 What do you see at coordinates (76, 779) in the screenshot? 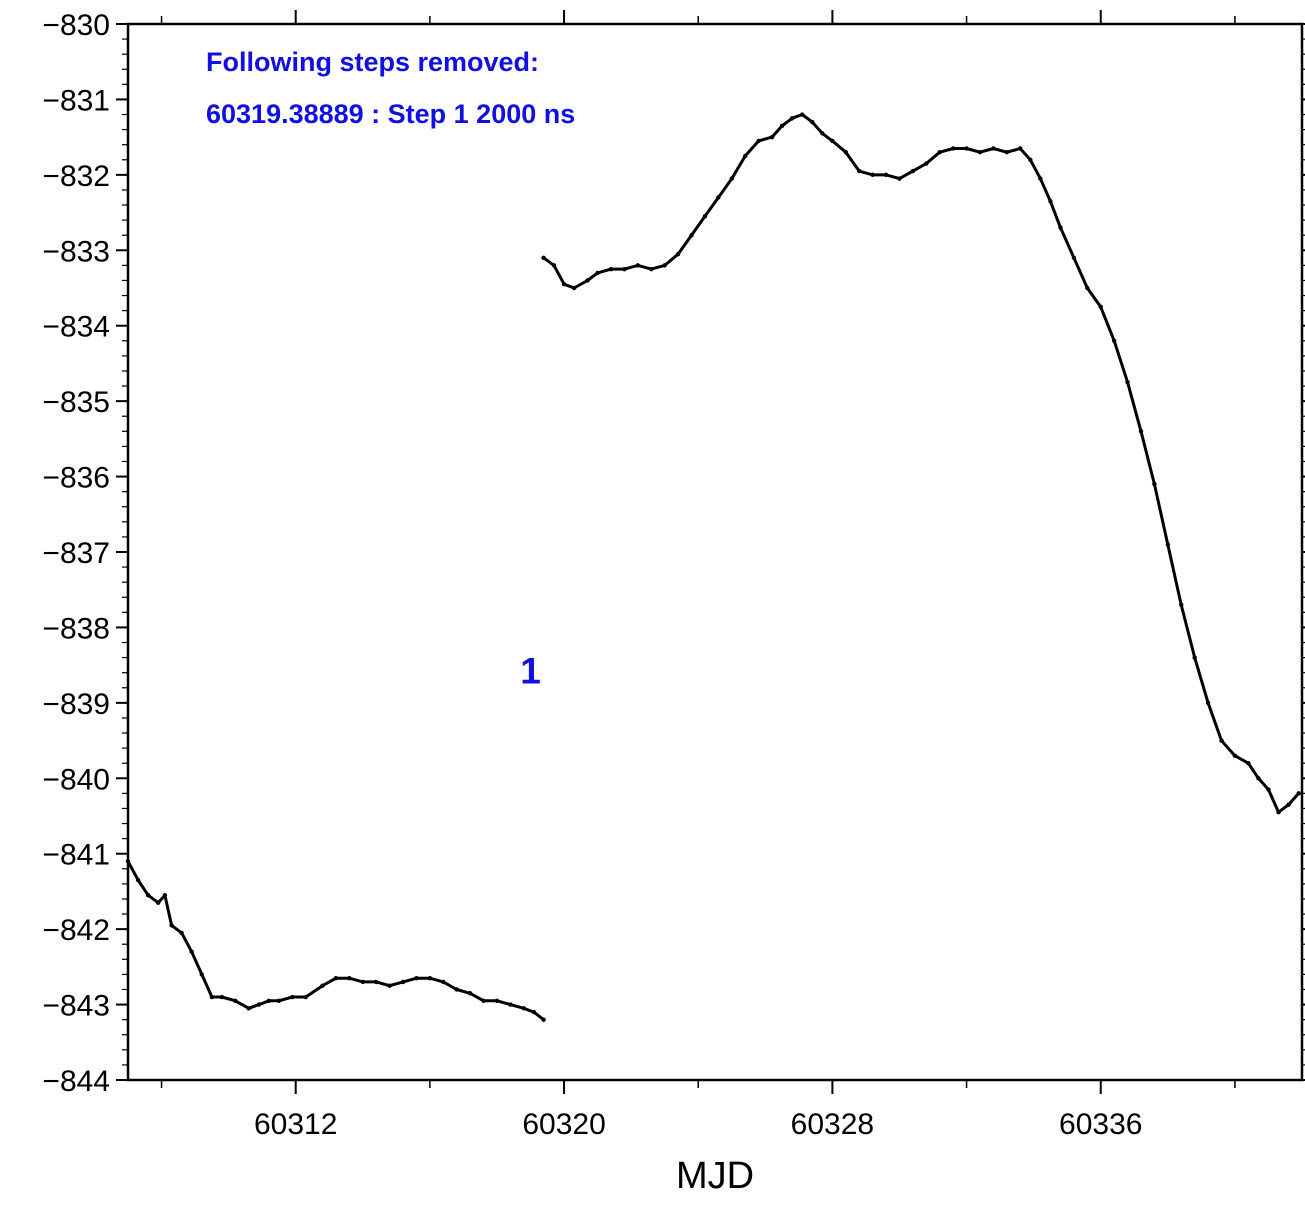
I see `y-tick-label: −840` at bounding box center [76, 779].